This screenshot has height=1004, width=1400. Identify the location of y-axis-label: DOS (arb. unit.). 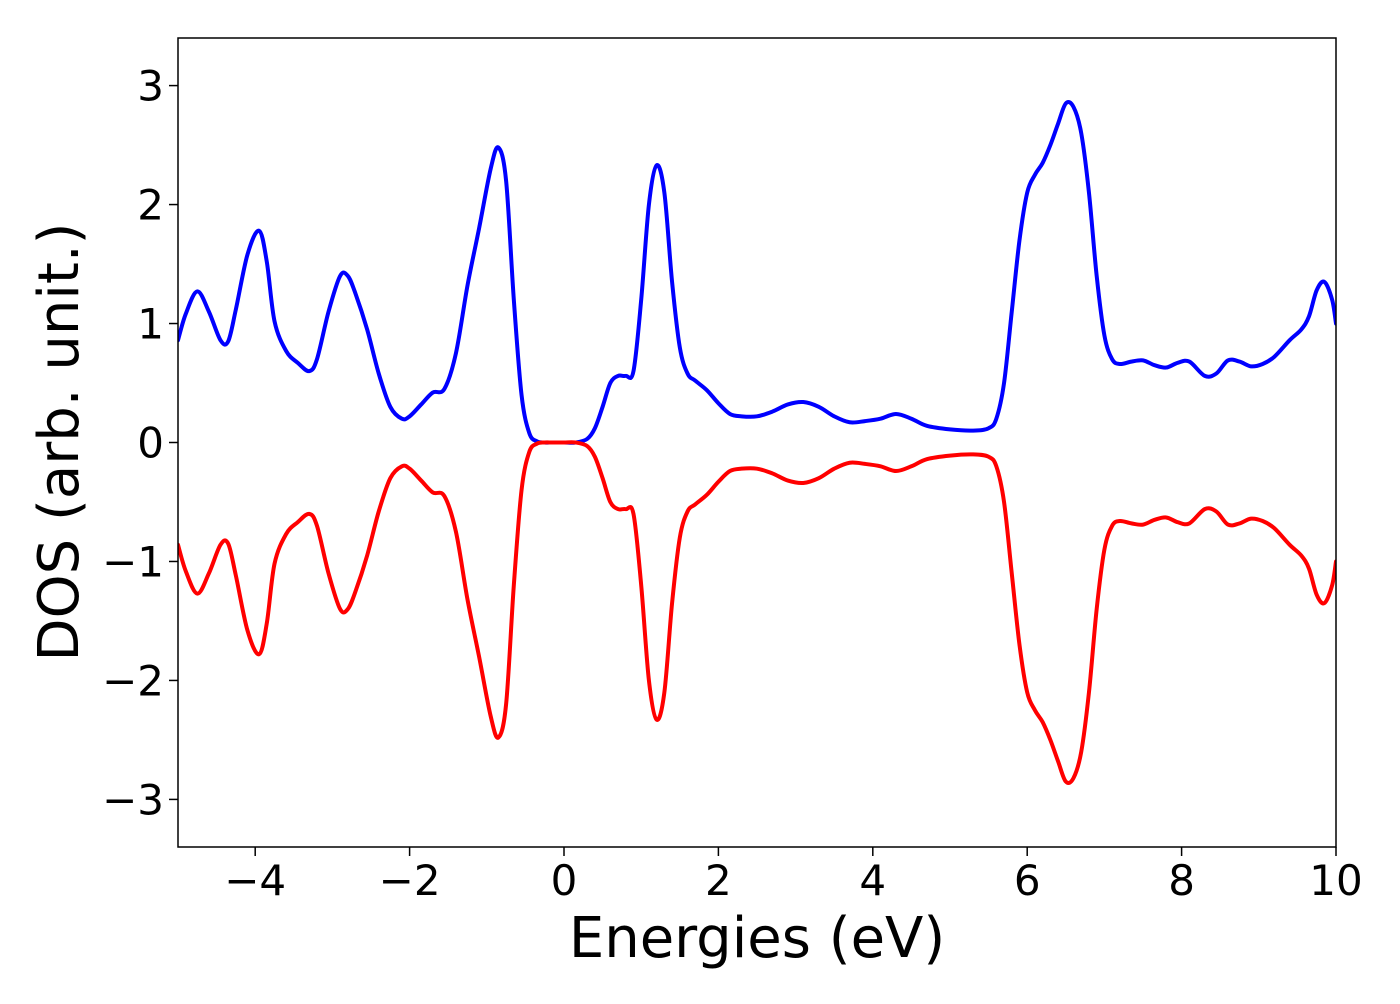
(59, 441).